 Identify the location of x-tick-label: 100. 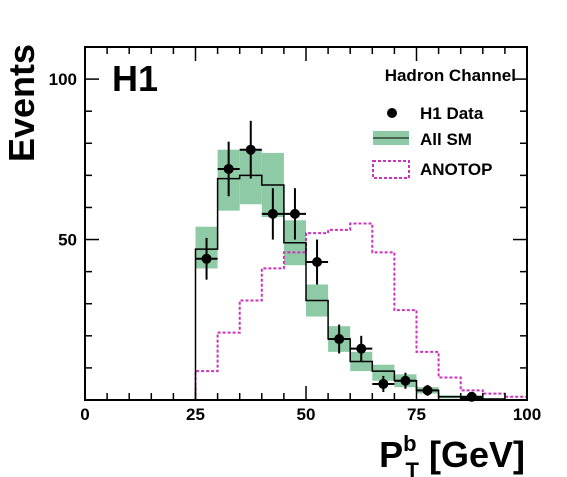
(527, 414).